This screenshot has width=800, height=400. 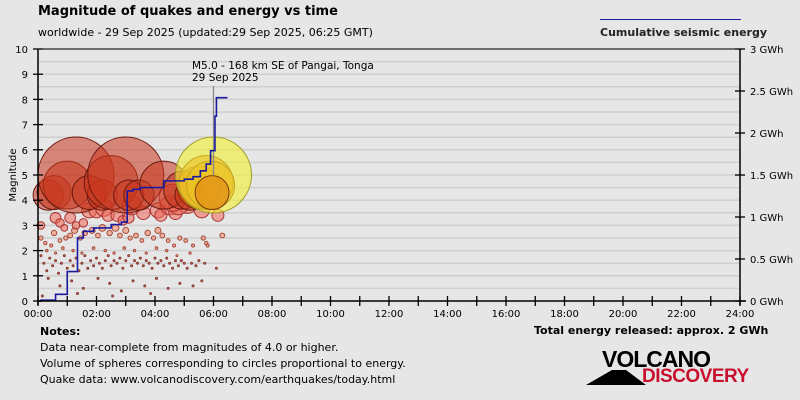 What do you see at coordinates (767, 134) in the screenshot?
I see `y2-tick-label: 2 GWh` at bounding box center [767, 134].